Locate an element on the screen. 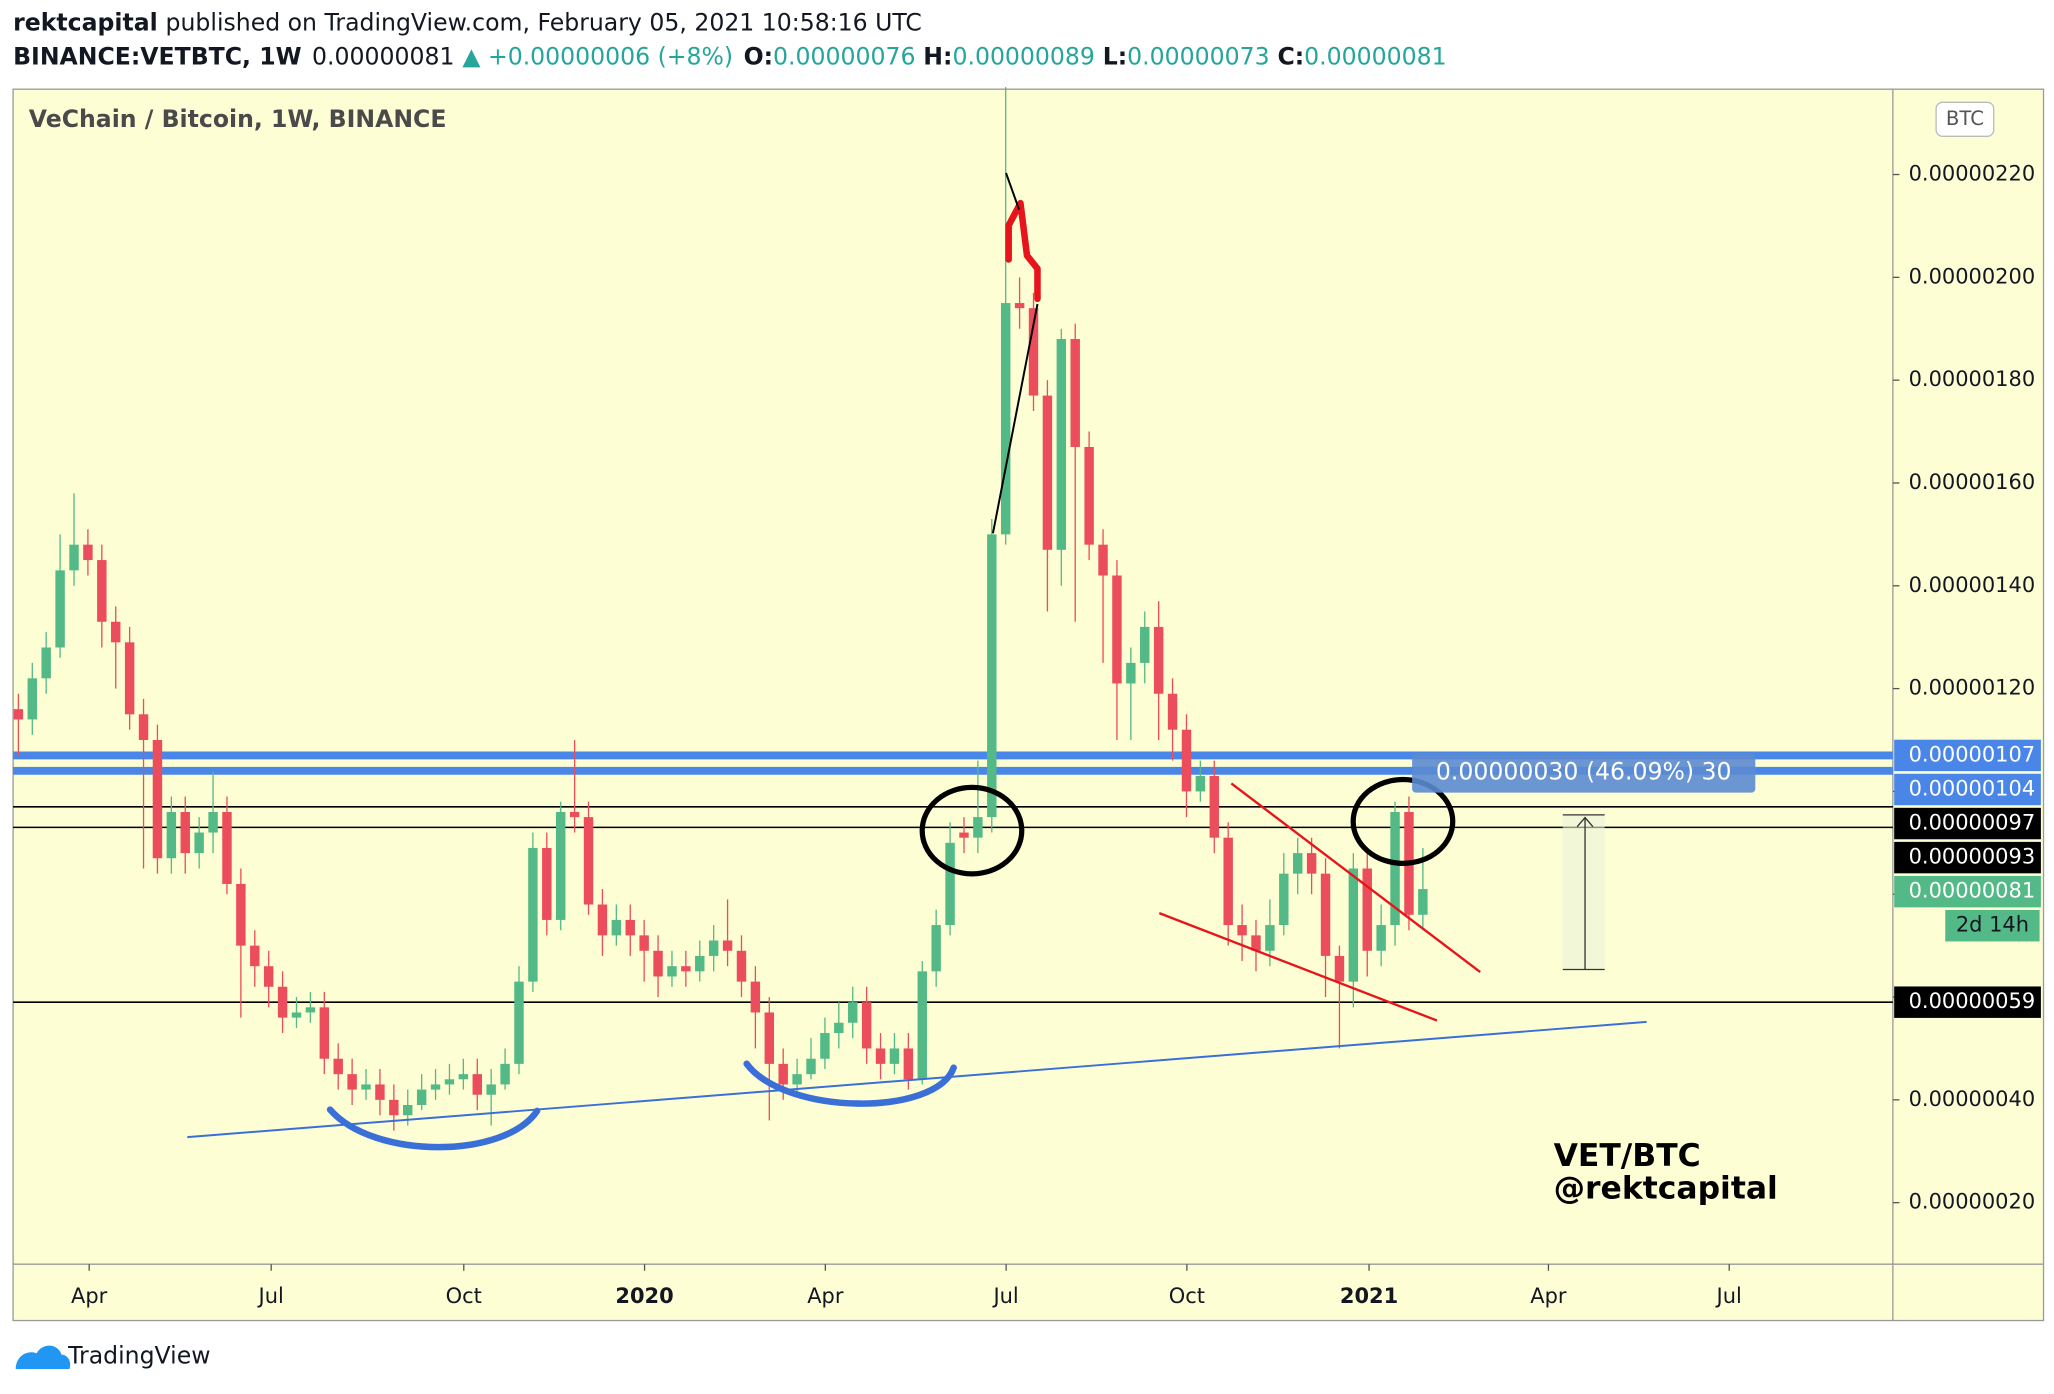 This screenshot has height=1394, width=2054. h-label: H: is located at coordinates (937, 56).